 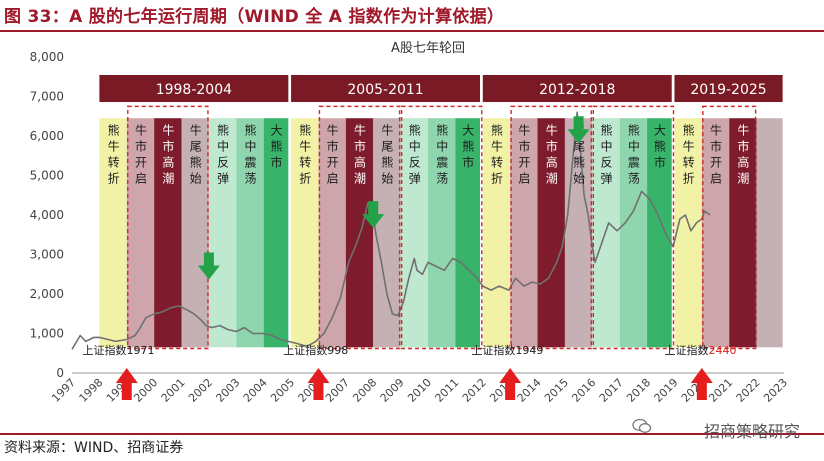 What do you see at coordinates (254, 17) in the screenshot?
I see `figure-title: 图 33：A 股的七年运行周期（WIND 全 A 指数作为计算依据）` at bounding box center [254, 17].